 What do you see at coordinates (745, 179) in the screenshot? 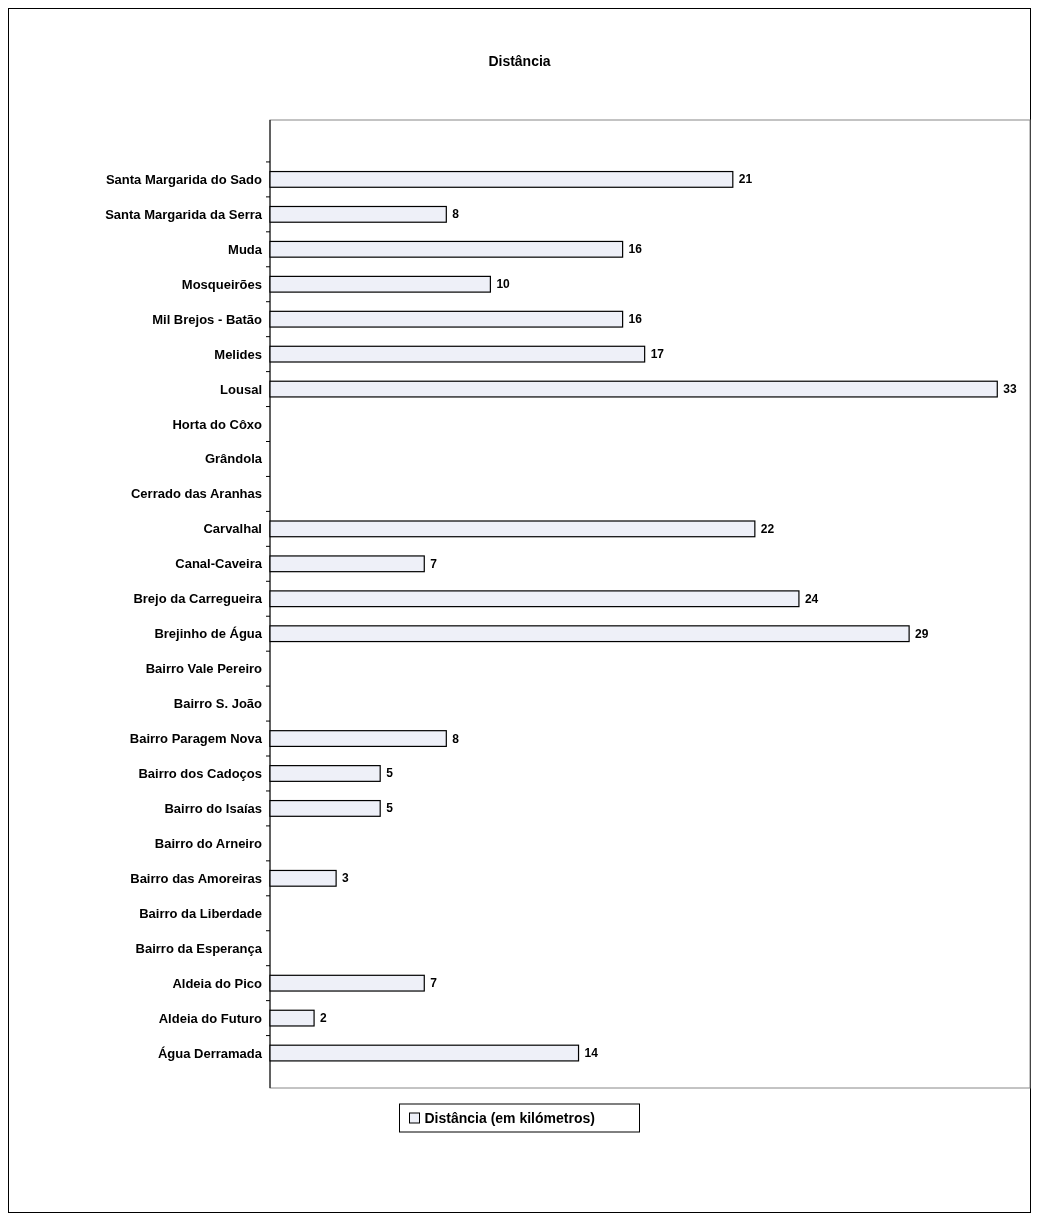
I see `data-label: 21` at bounding box center [745, 179].